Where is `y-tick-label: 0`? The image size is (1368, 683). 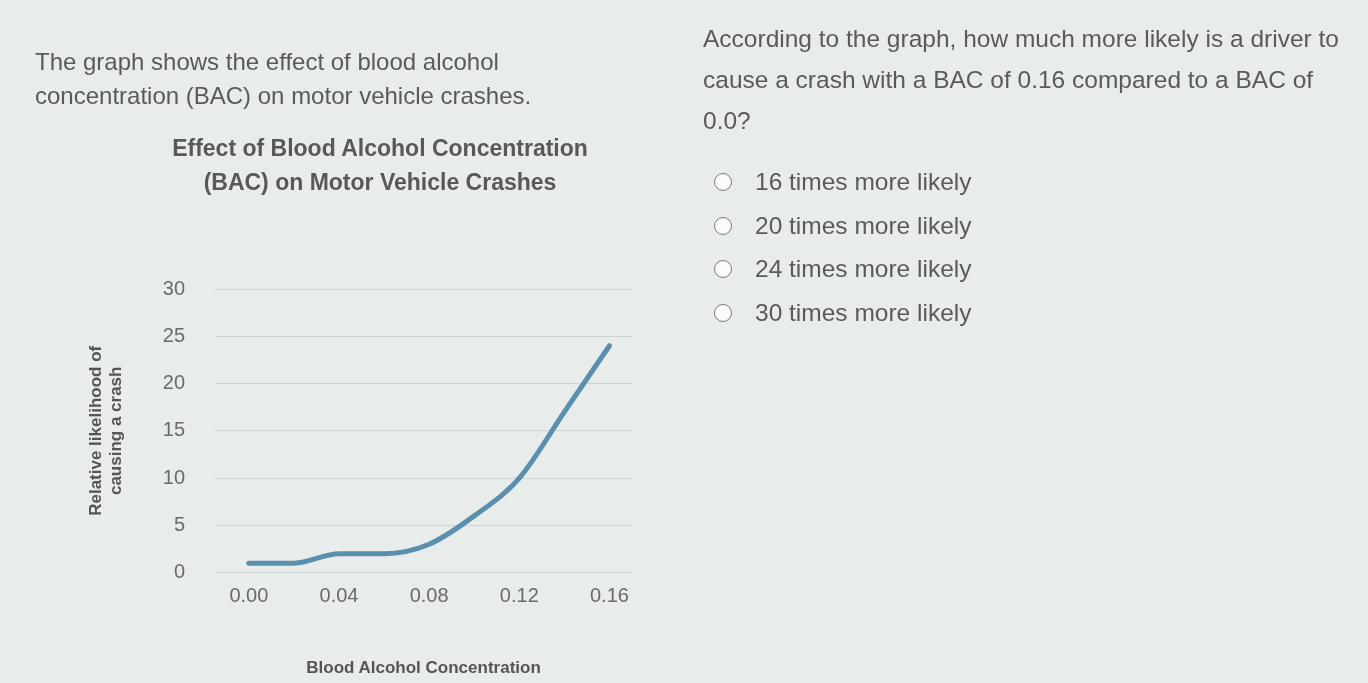
y-tick-label: 0 is located at coordinates (179, 571).